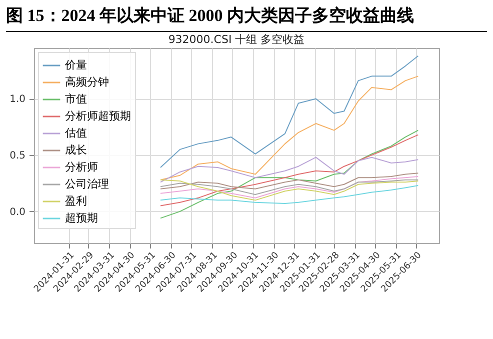 The image size is (493, 339). I want to click on legend-label: 分析师, so click(81, 167).